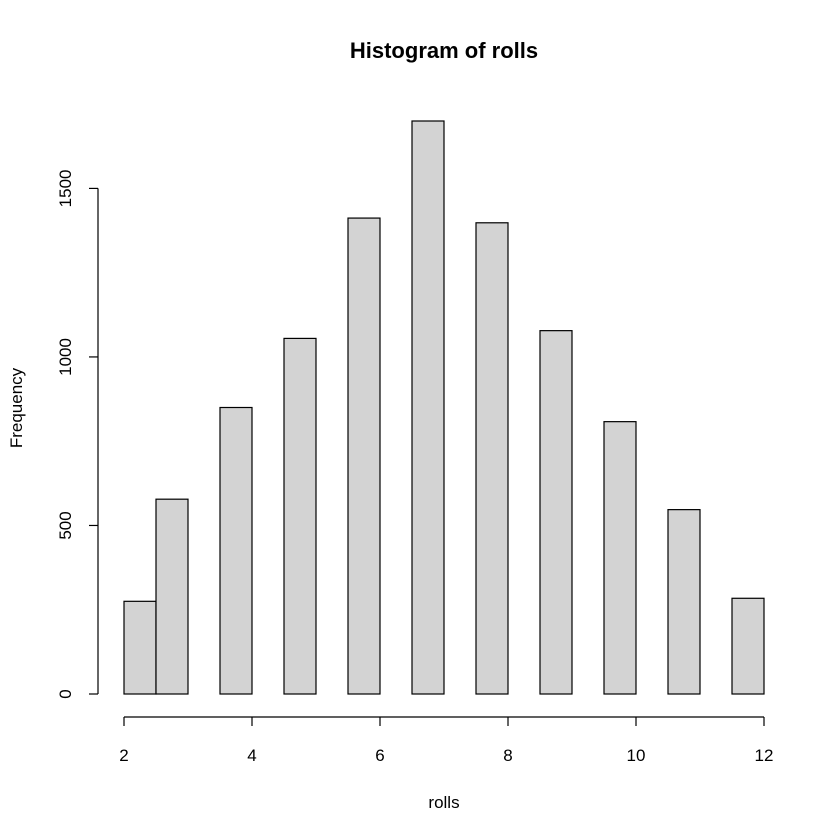 This screenshot has height=840, width=840. Describe the element at coordinates (444, 50) in the screenshot. I see `chart-title: Histogram of rolls` at that location.